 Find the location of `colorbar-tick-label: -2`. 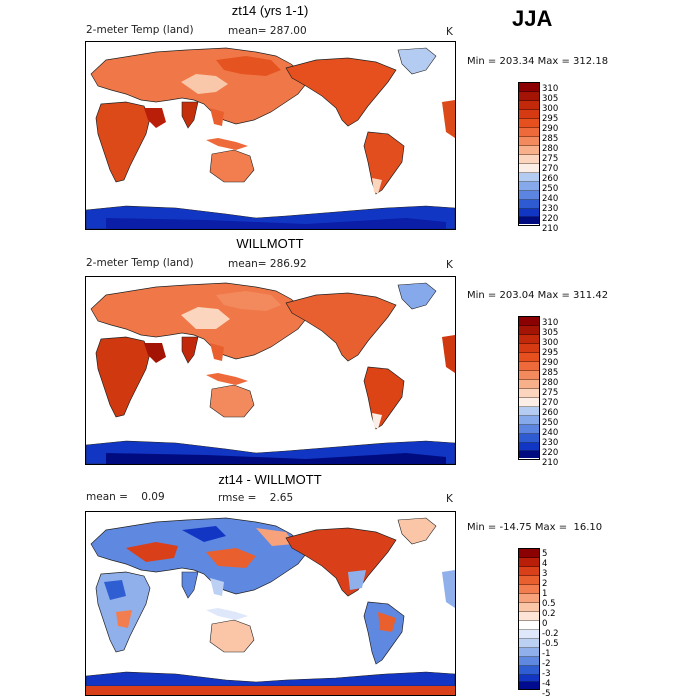

colorbar-tick-label: -2 is located at coordinates (546, 664).